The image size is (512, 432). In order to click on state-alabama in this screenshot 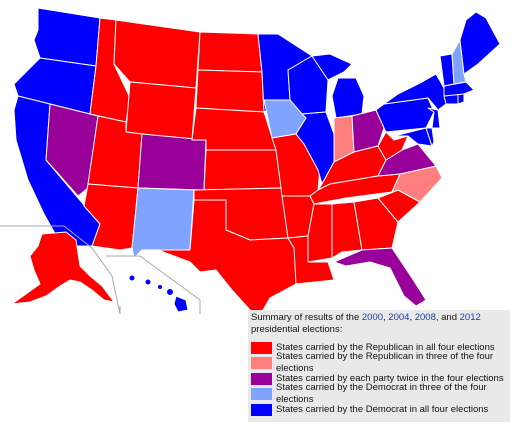, I will do `click(347, 230)`.